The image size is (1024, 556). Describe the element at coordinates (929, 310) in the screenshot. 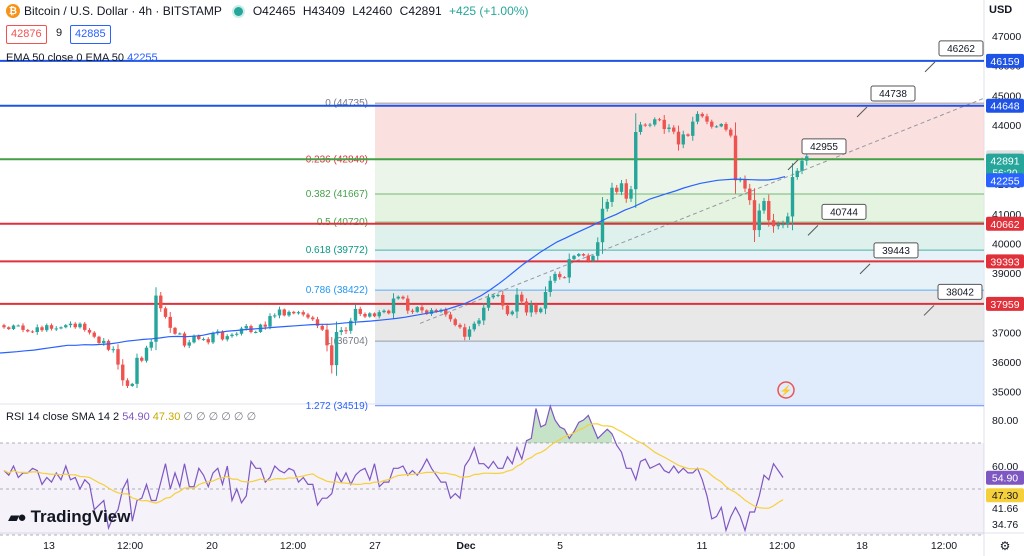

I see `callout-pointer` at that location.